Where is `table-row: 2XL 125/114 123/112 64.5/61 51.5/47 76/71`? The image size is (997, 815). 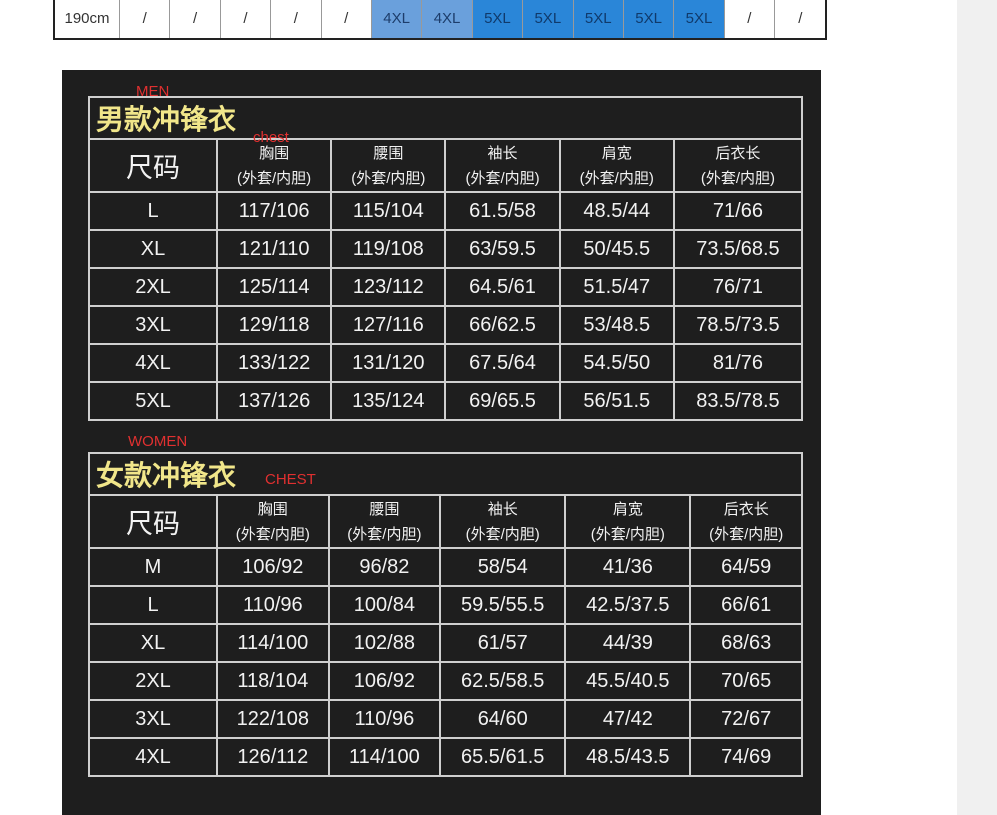
table-row: 2XL 125/114 123/112 64.5/61 51.5/47 76/71 is located at coordinates (446, 287).